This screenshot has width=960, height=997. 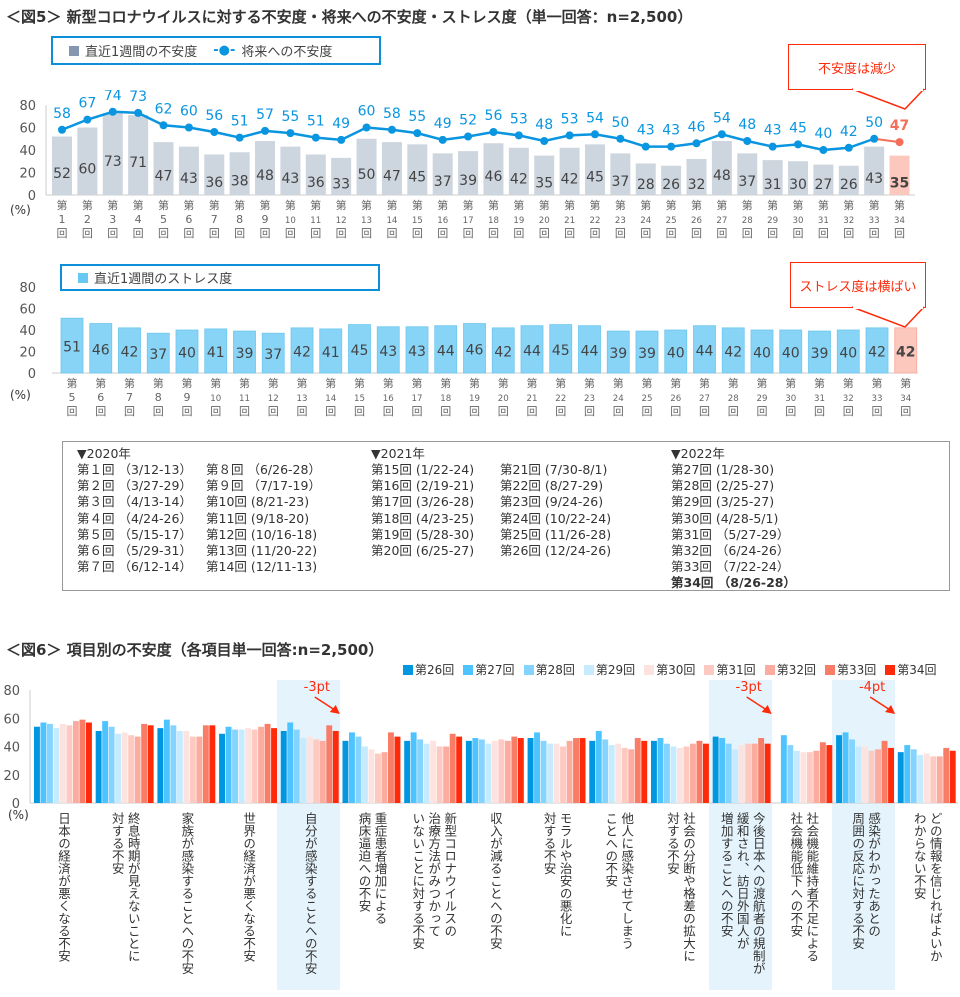 I want to click on x-tick-label: 第 30 回, so click(x=790, y=397).